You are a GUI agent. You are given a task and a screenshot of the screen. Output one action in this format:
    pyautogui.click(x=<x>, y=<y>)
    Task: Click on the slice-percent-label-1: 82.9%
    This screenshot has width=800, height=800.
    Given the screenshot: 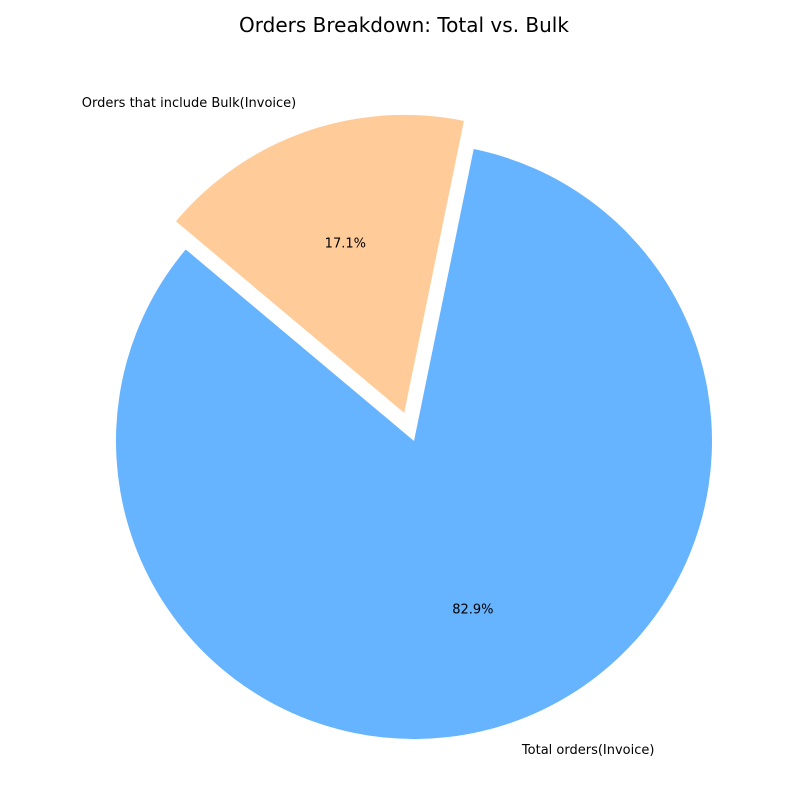 What is the action you would take?
    pyautogui.click(x=472, y=609)
    